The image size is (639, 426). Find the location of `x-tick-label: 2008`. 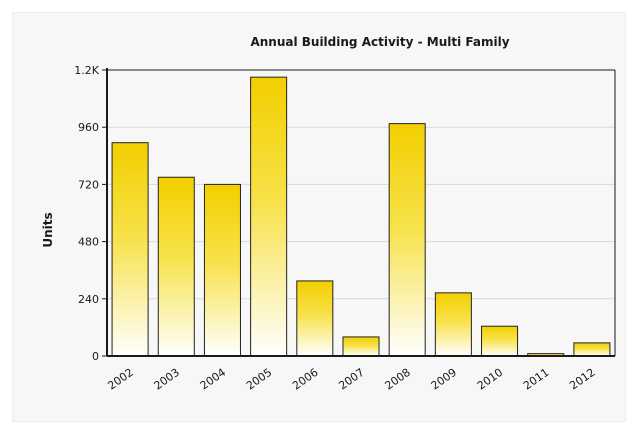

x-tick-label: 2008 is located at coordinates (398, 379).